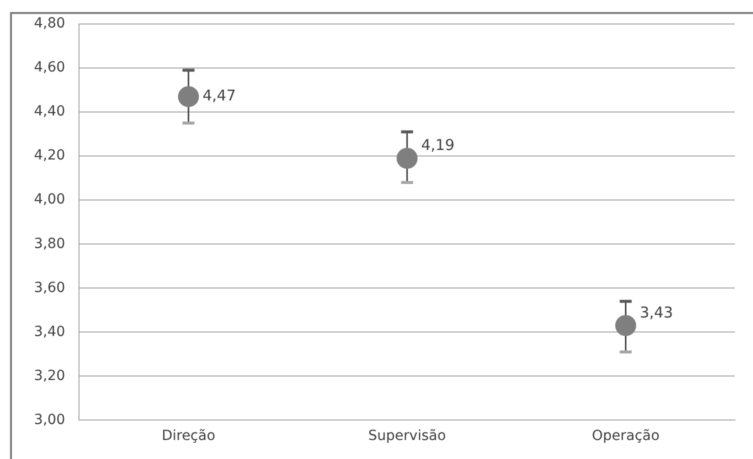 The height and width of the screenshot is (459, 753). What do you see at coordinates (50, 112) in the screenshot?
I see `y-tick-label: 4,40` at bounding box center [50, 112].